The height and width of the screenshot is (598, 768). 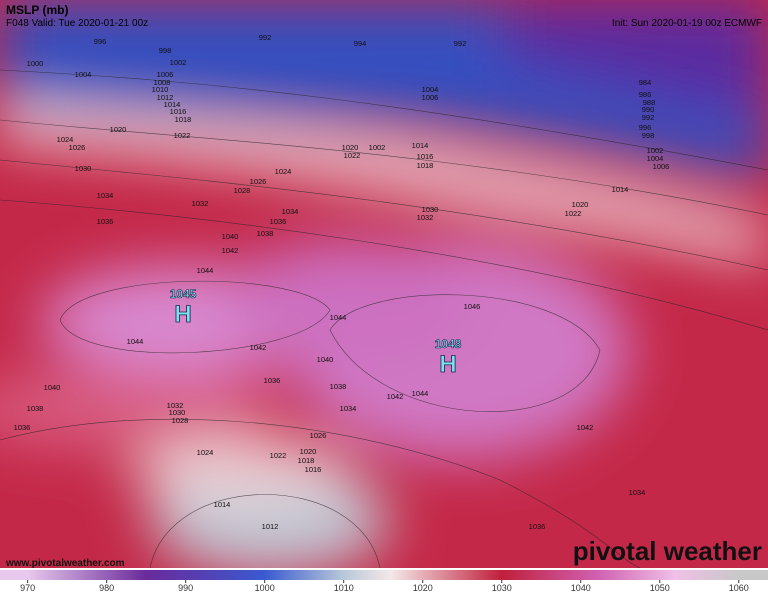 I want to click on colorbar, so click(x=384, y=575).